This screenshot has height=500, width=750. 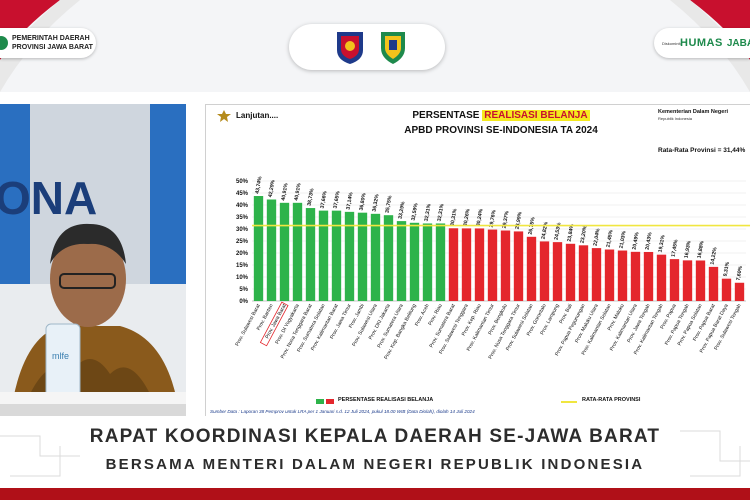 I want to click on y-tick-label: 25%, so click(x=242, y=242).